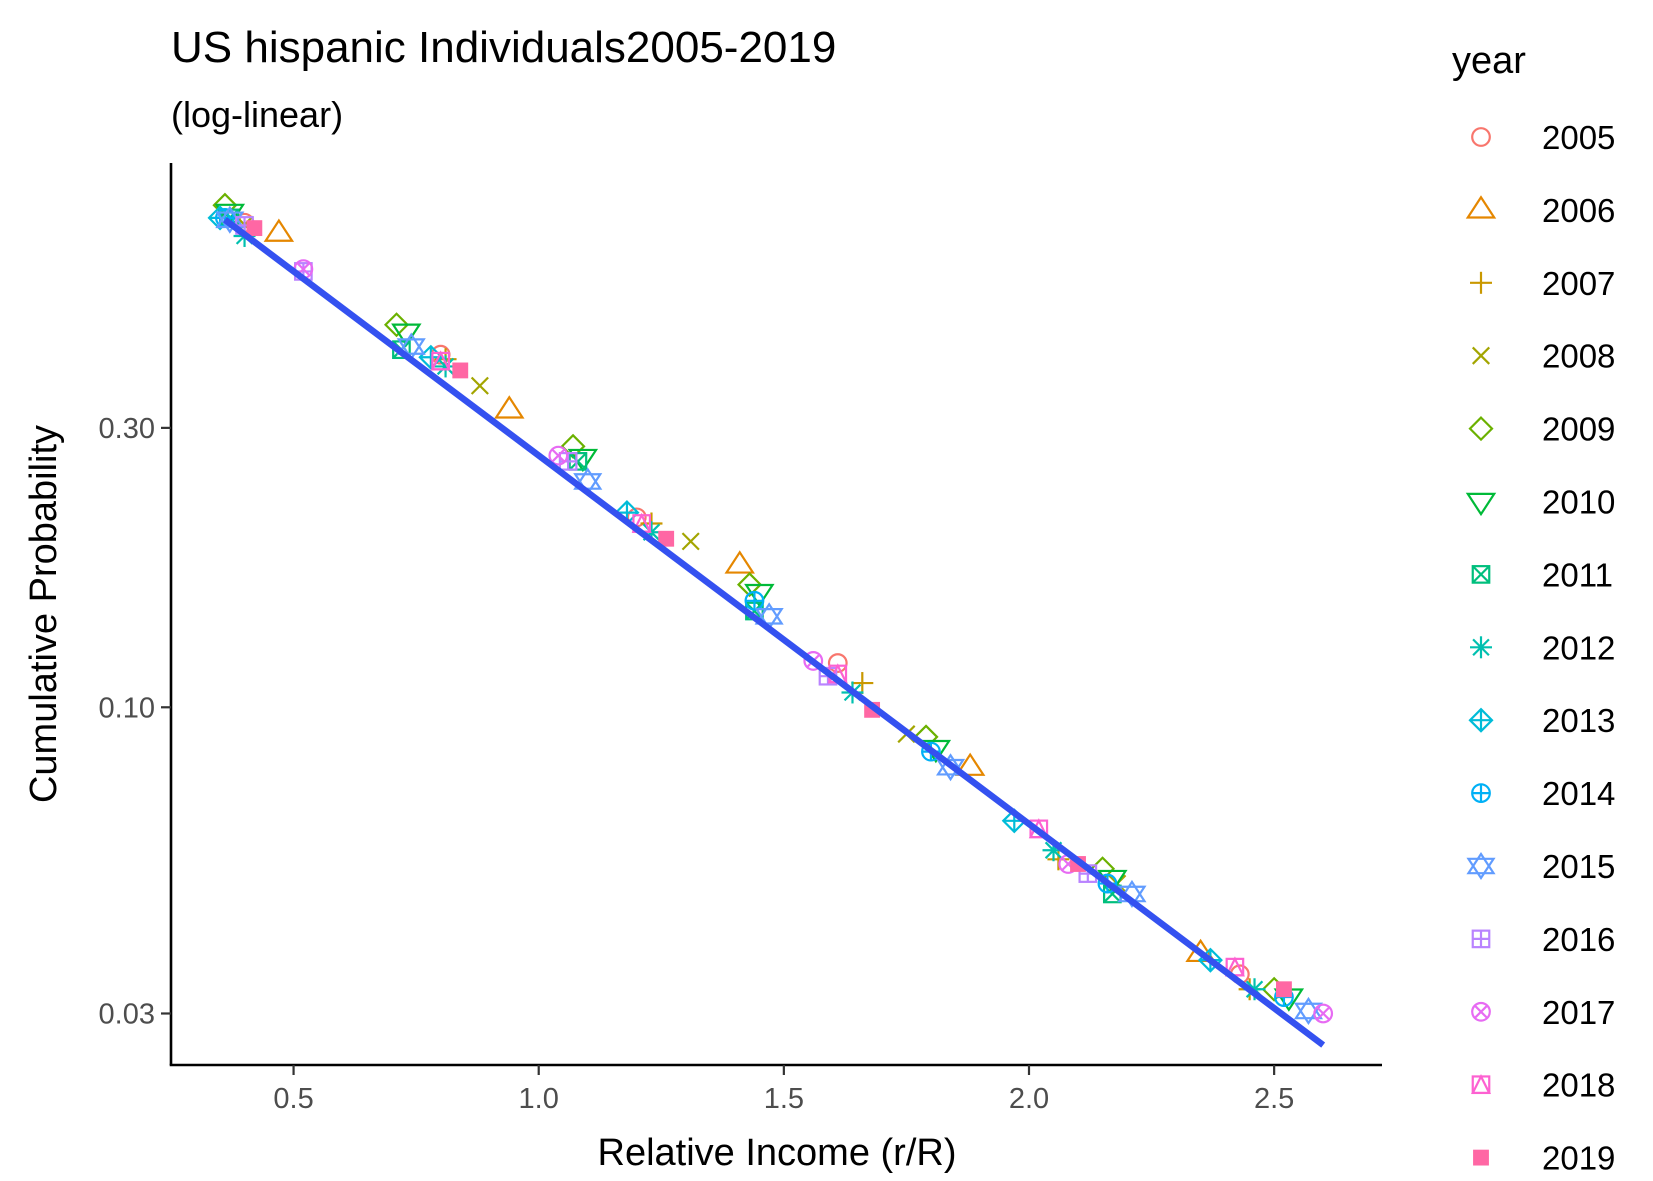 This screenshot has height=1181, width=1653. I want to click on legend-label: 2016, so click(1578, 939).